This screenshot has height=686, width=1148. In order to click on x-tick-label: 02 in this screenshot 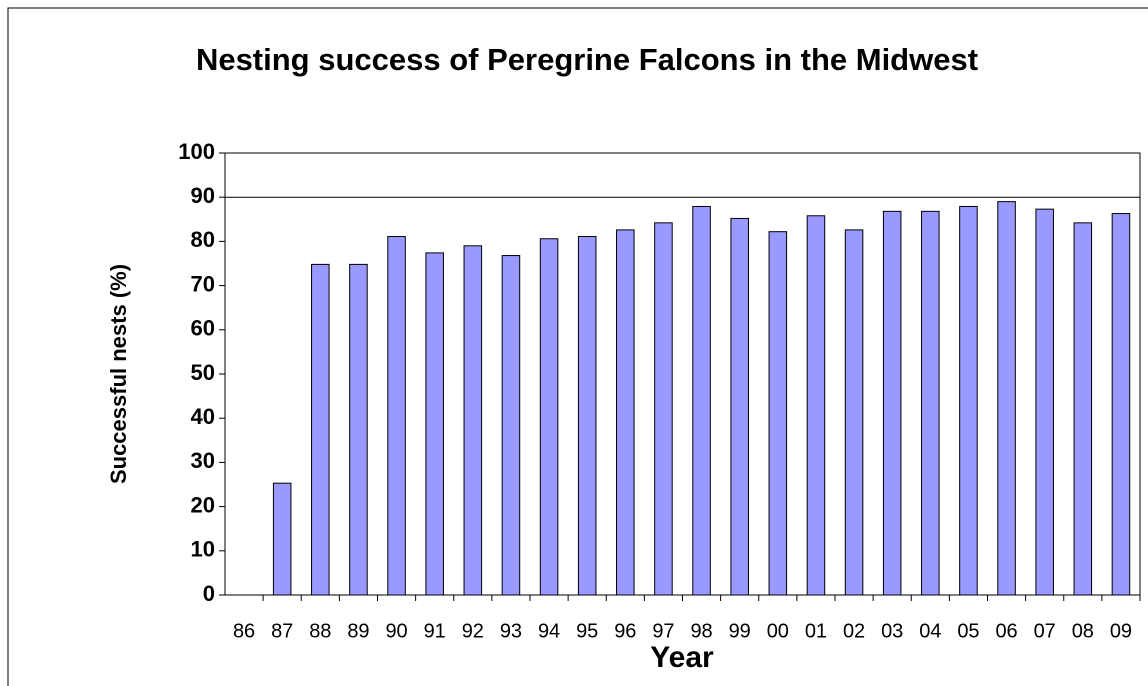, I will do `click(854, 631)`.